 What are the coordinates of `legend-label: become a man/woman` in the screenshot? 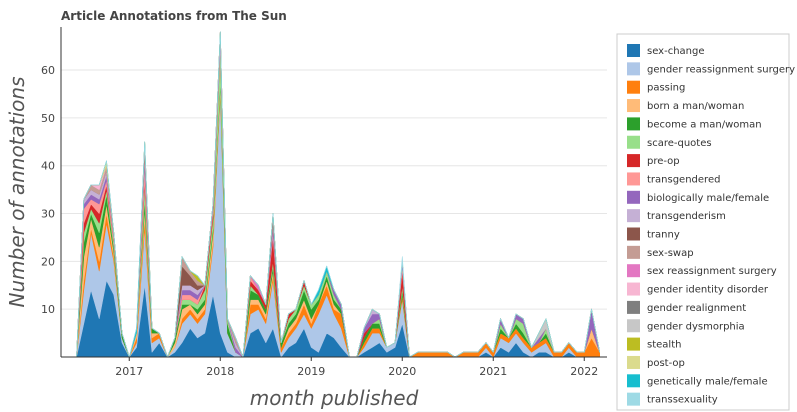 It's located at (704, 124).